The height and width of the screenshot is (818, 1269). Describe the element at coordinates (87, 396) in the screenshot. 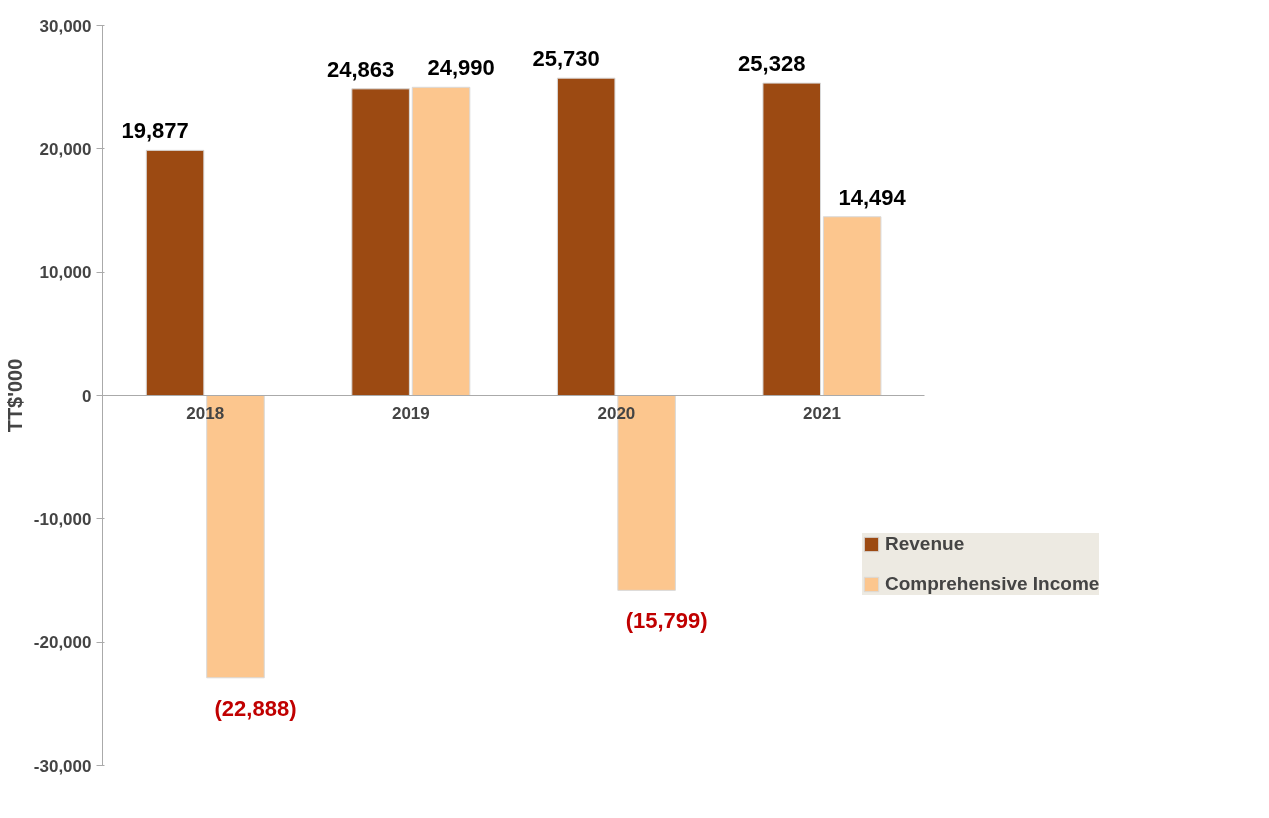

I see `y-tick-label: 0` at that location.